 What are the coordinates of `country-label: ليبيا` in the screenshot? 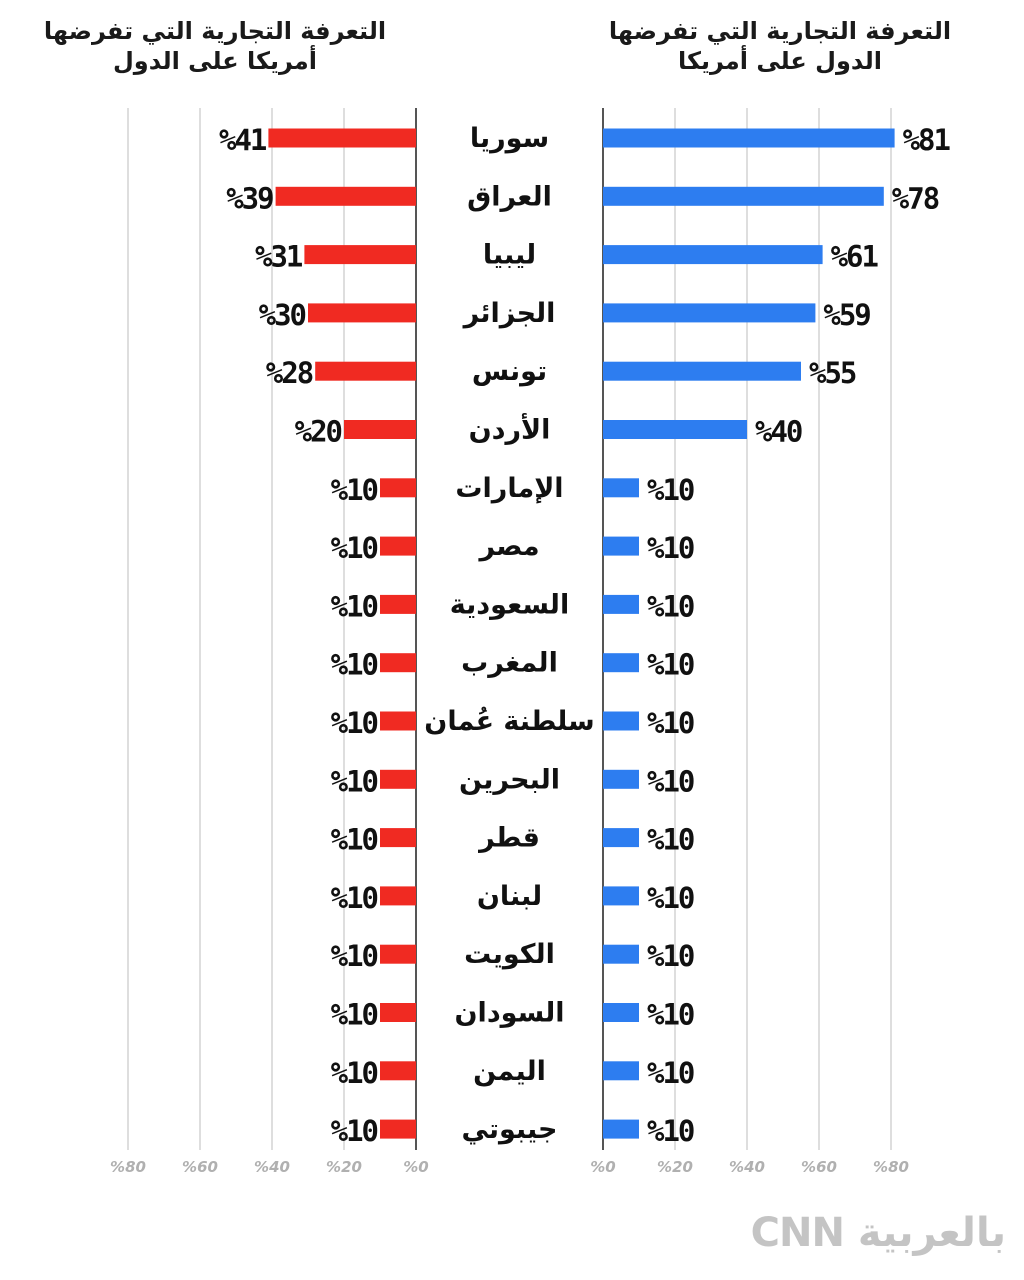 It's located at (509, 255).